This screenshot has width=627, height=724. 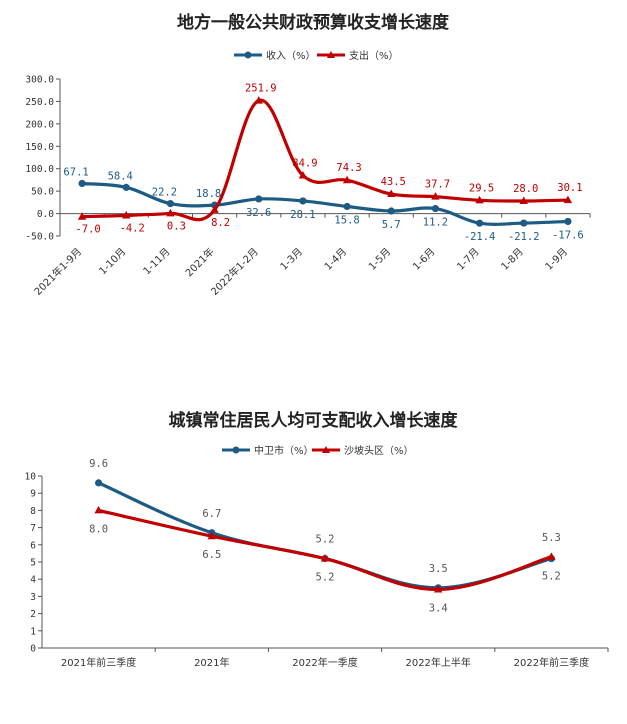 What do you see at coordinates (324, 203) in the screenshot?
I see `chart1-series-0-line` at bounding box center [324, 203].